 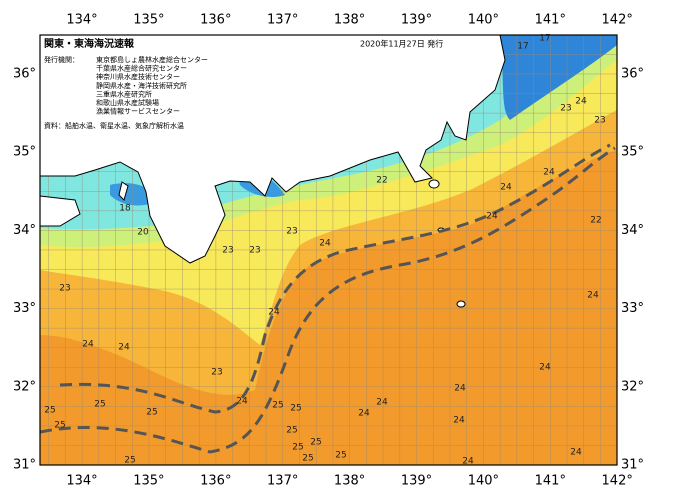 What do you see at coordinates (550, 481) in the screenshot?
I see `lon-label-bottom: 141°` at bounding box center [550, 481].